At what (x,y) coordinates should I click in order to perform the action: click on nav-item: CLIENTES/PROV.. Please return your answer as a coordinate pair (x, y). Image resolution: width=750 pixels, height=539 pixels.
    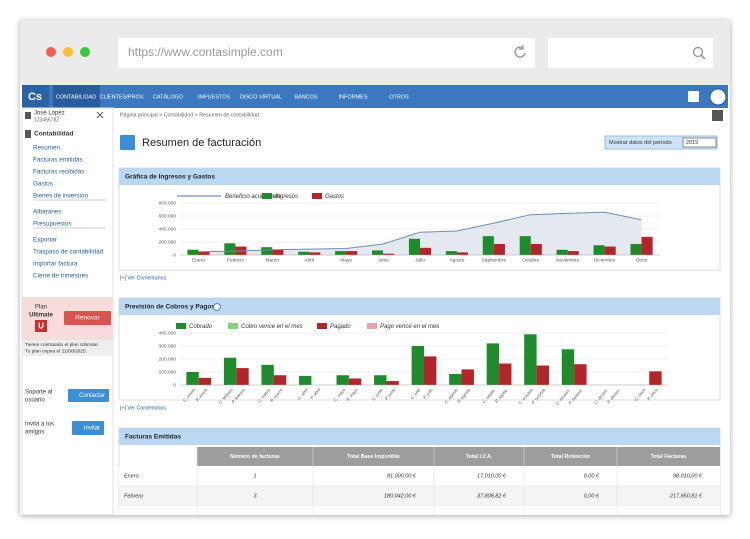
    Looking at the image, I should click on (122, 97).